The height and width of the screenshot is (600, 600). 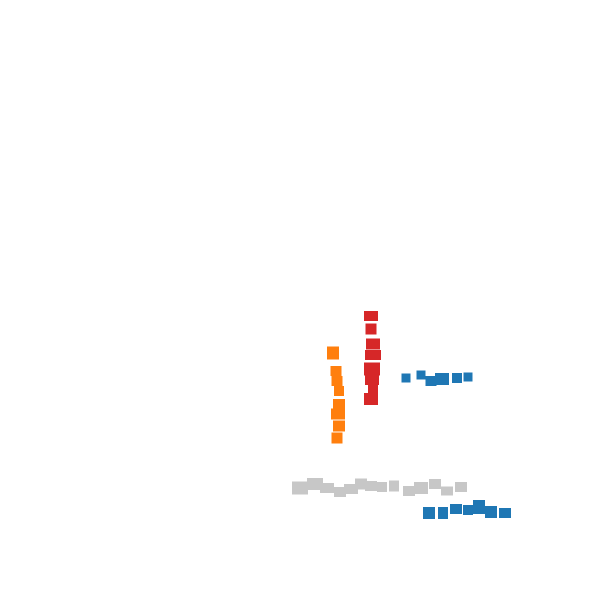 I want to click on blue-lower-cluster, so click(x=467, y=509).